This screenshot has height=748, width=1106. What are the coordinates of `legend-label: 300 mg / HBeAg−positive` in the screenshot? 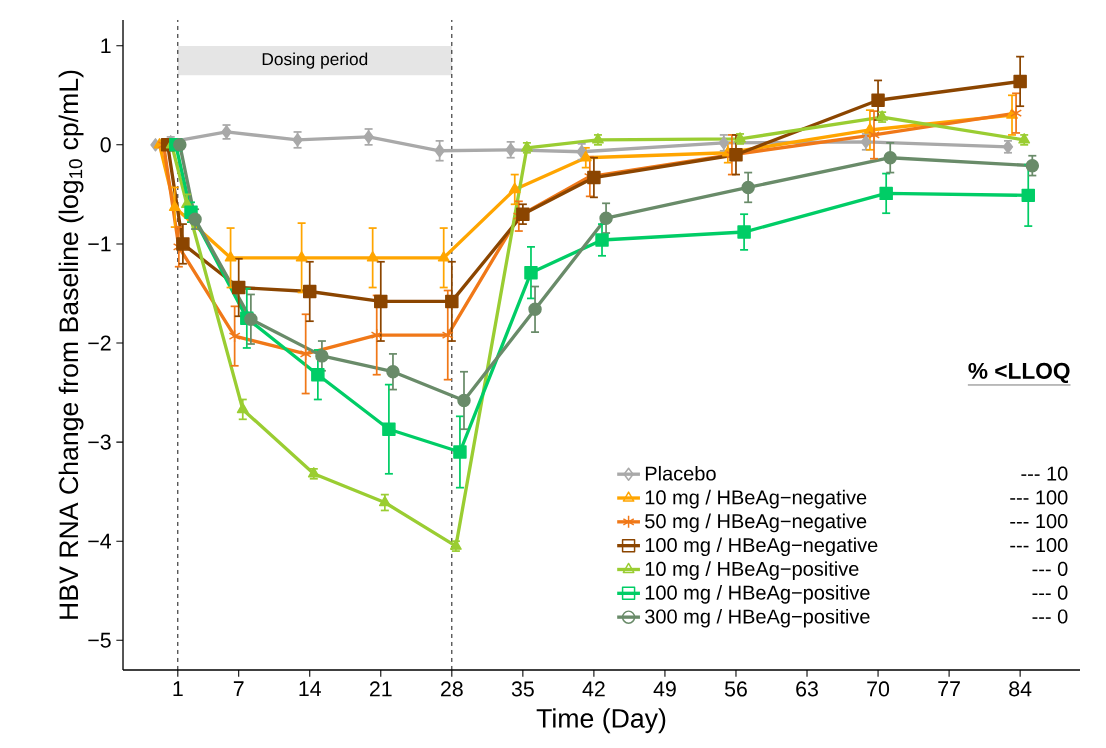 It's located at (757, 618).